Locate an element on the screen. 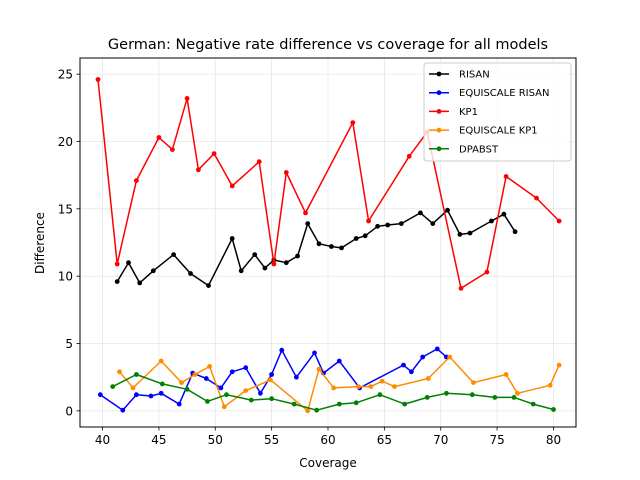 This screenshot has width=640, height=480. x-tick-label: 40 is located at coordinates (102, 440).